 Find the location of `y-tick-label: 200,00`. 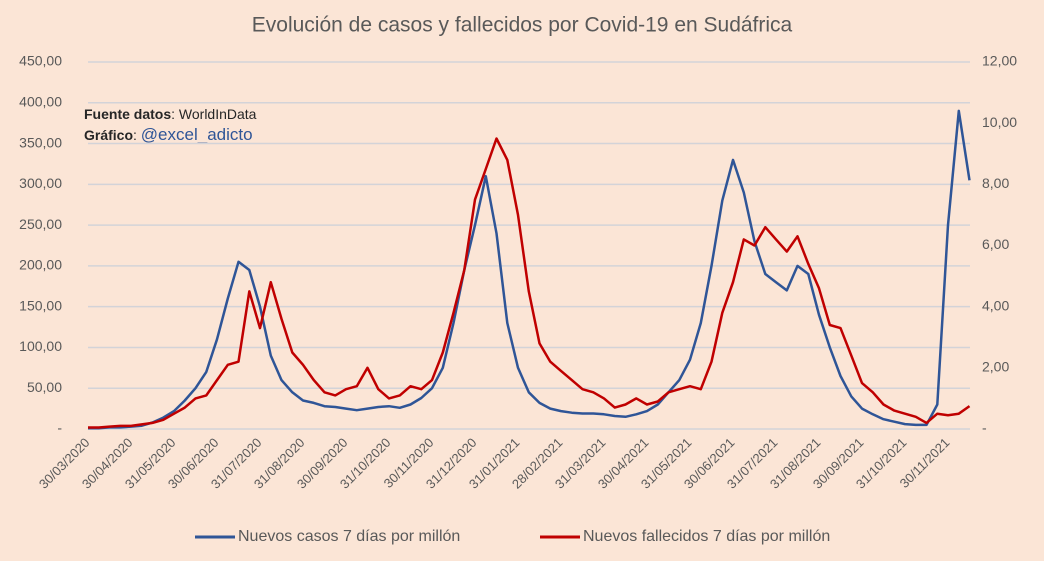

y-tick-label: 200,00 is located at coordinates (40, 265).